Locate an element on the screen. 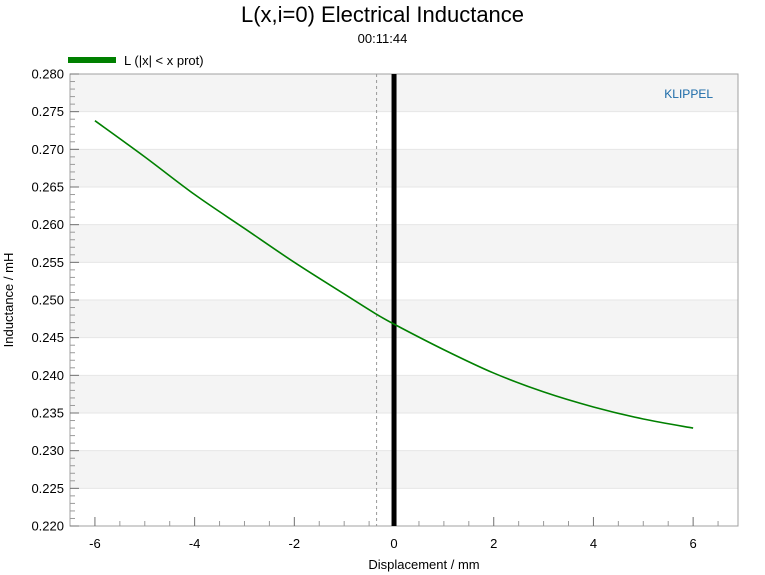 The width and height of the screenshot is (765, 575). y-tick-label: 0.260 is located at coordinates (47, 224).